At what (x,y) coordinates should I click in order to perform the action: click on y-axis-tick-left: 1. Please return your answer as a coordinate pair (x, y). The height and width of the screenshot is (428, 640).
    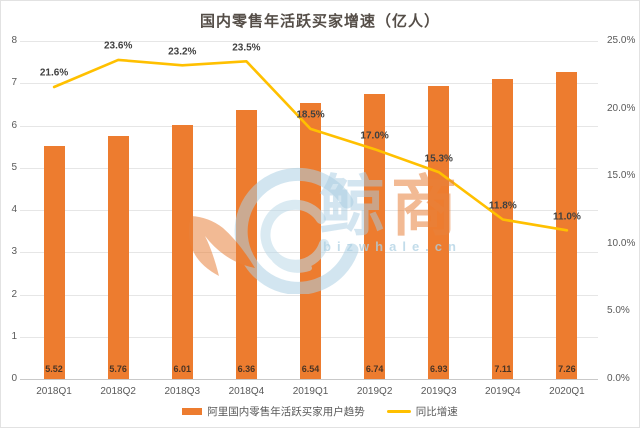
    Looking at the image, I should click on (14, 336).